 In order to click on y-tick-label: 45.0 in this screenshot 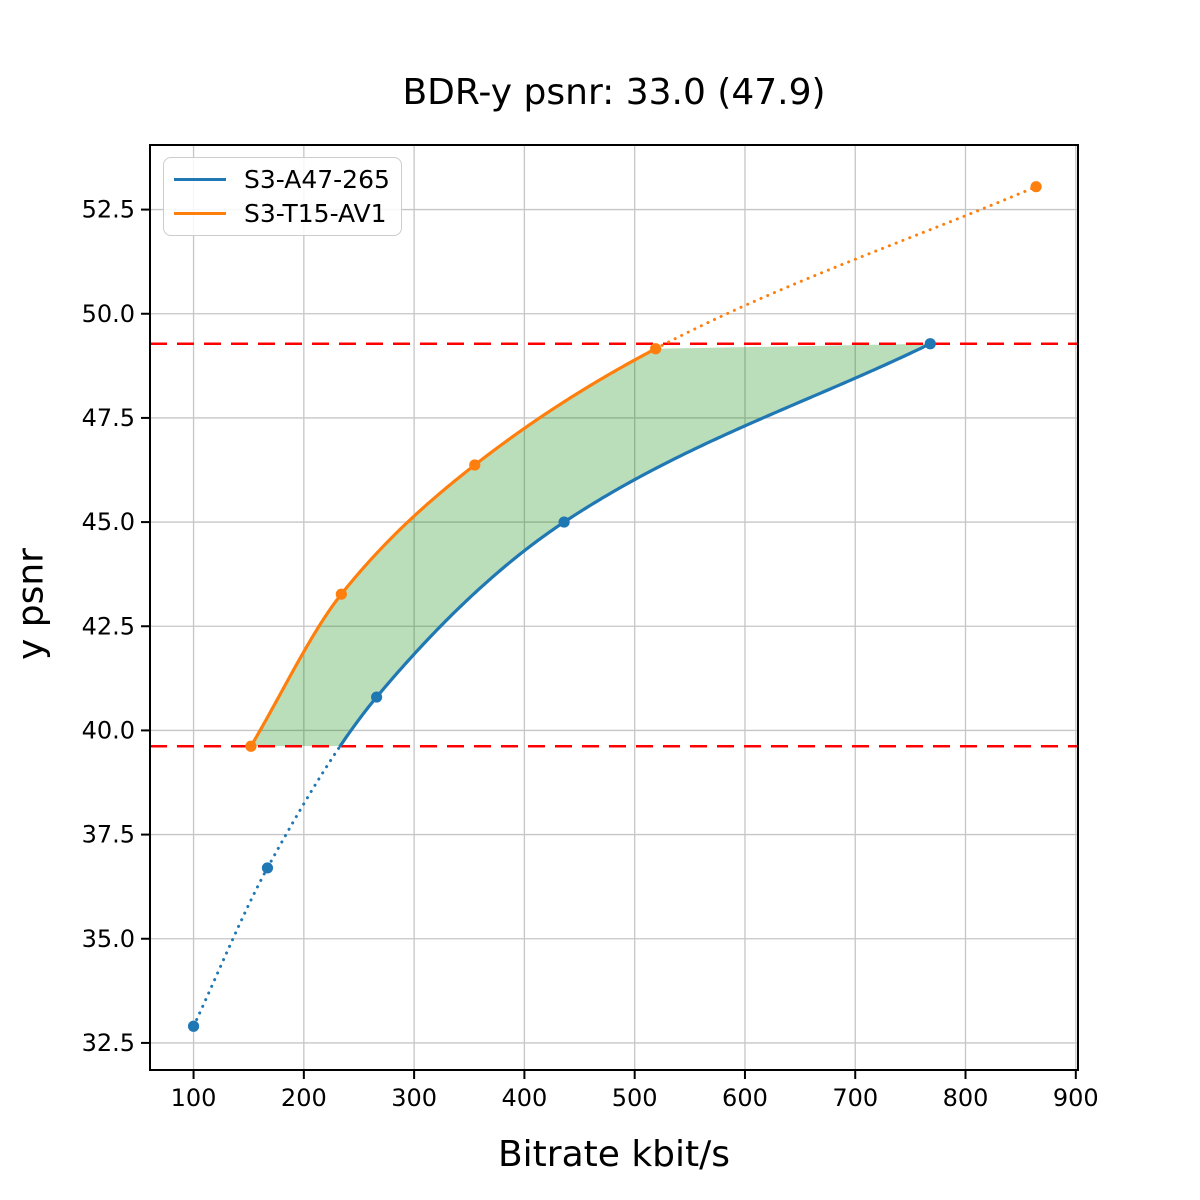, I will do `click(108, 522)`.